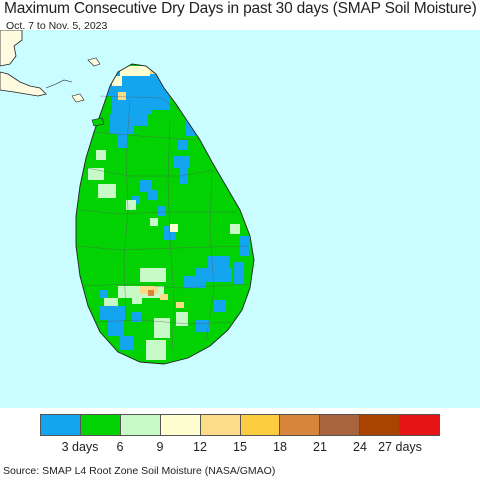 This screenshot has height=480, width=480. I want to click on date-range-subtitle: Oct. 7 to Nov. 5, 2023, so click(57, 26).